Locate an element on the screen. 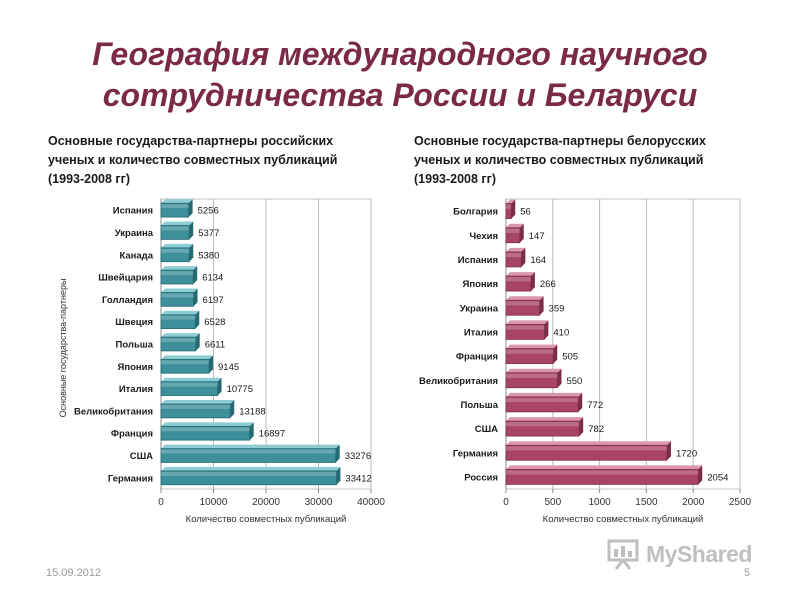 This screenshot has width=800, height=600. ru-chart-x-axis-title: Количество совместных публикаций is located at coordinates (266, 519).